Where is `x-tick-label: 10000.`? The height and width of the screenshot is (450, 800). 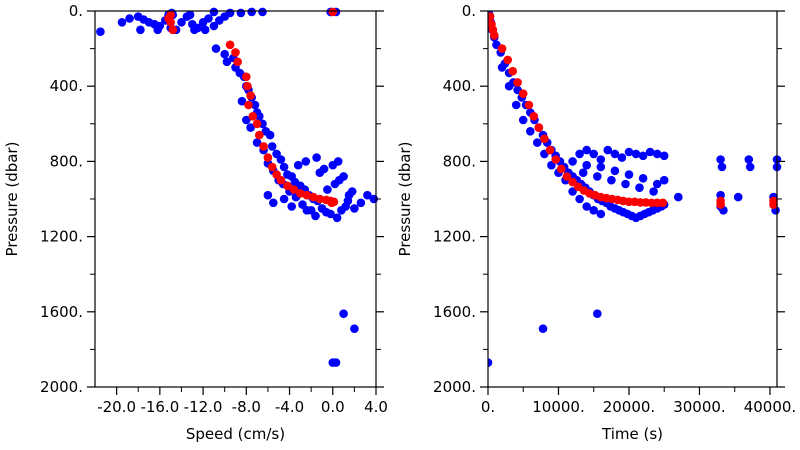
x-tick-label: 10000. is located at coordinates (558, 407).